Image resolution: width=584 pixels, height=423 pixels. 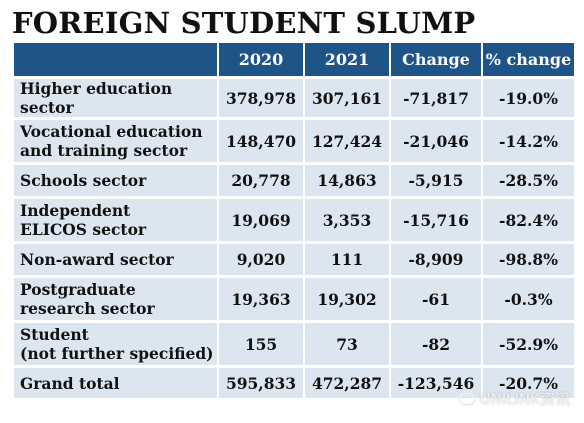 What do you see at coordinates (78, 289) in the screenshot?
I see `row-label-line: Postgraduate` at bounding box center [78, 289].